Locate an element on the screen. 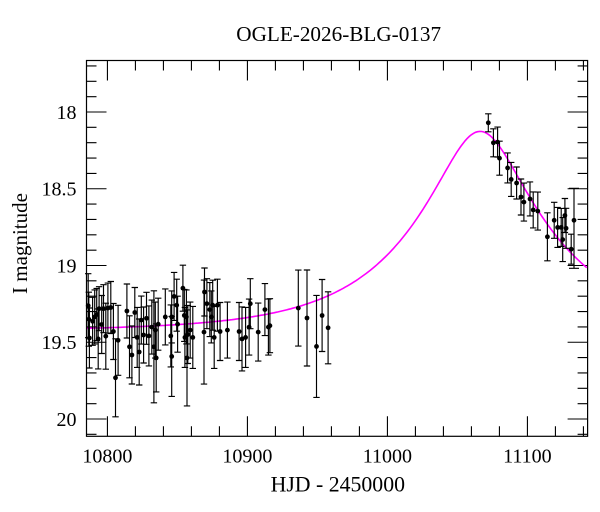 Image resolution: width=600 pixels, height=512 pixels. svg-text: HJD - 2450000 is located at coordinates (338, 484).